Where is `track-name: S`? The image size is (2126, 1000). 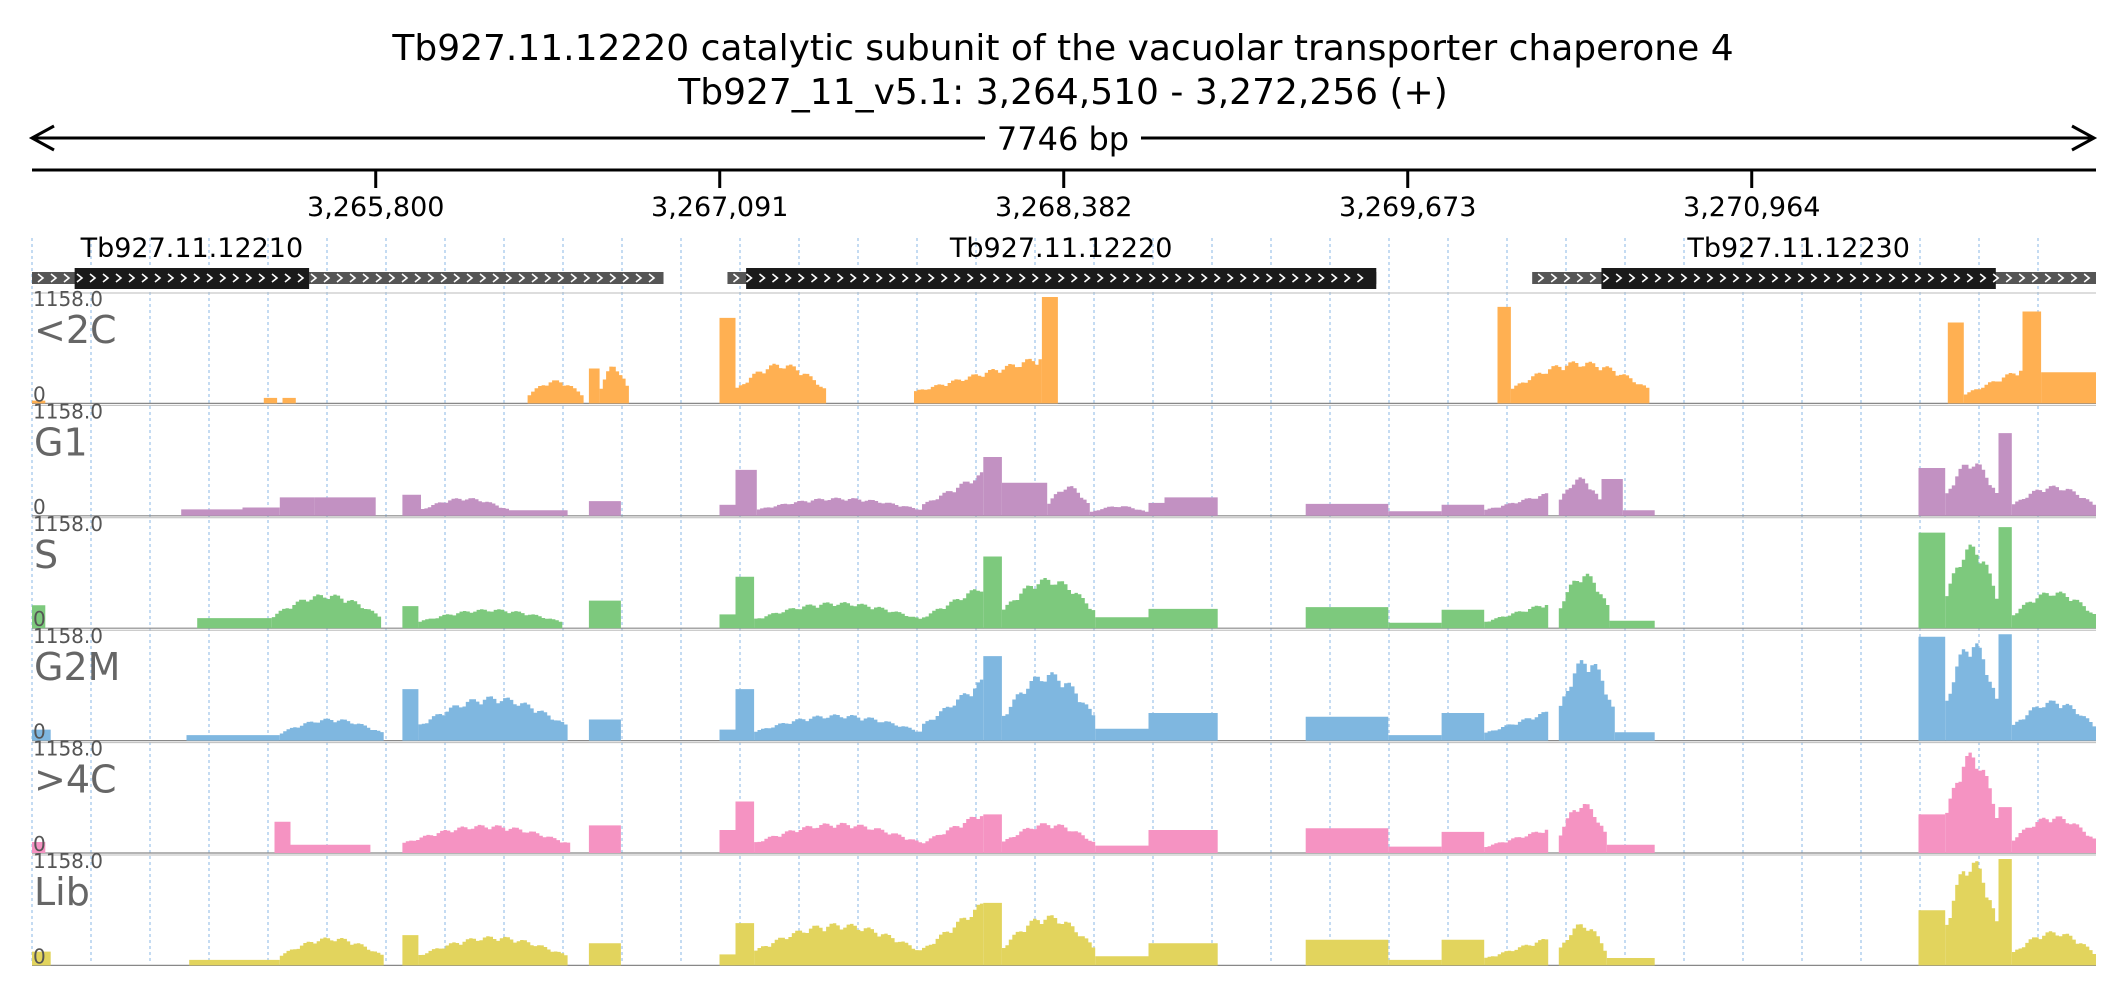
track-name: S is located at coordinates (46, 555).